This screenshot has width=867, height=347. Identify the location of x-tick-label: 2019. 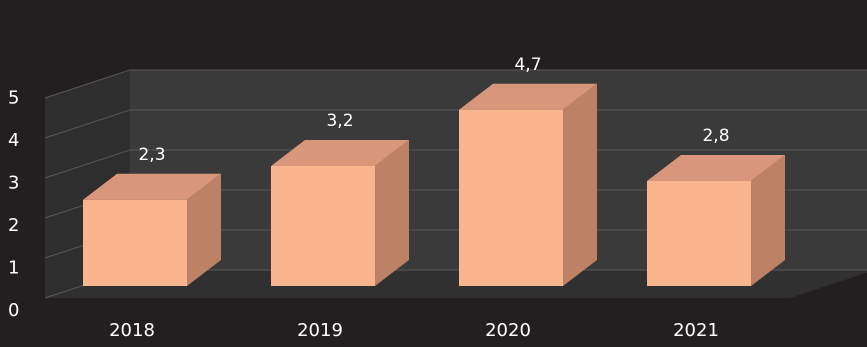
(320, 330).